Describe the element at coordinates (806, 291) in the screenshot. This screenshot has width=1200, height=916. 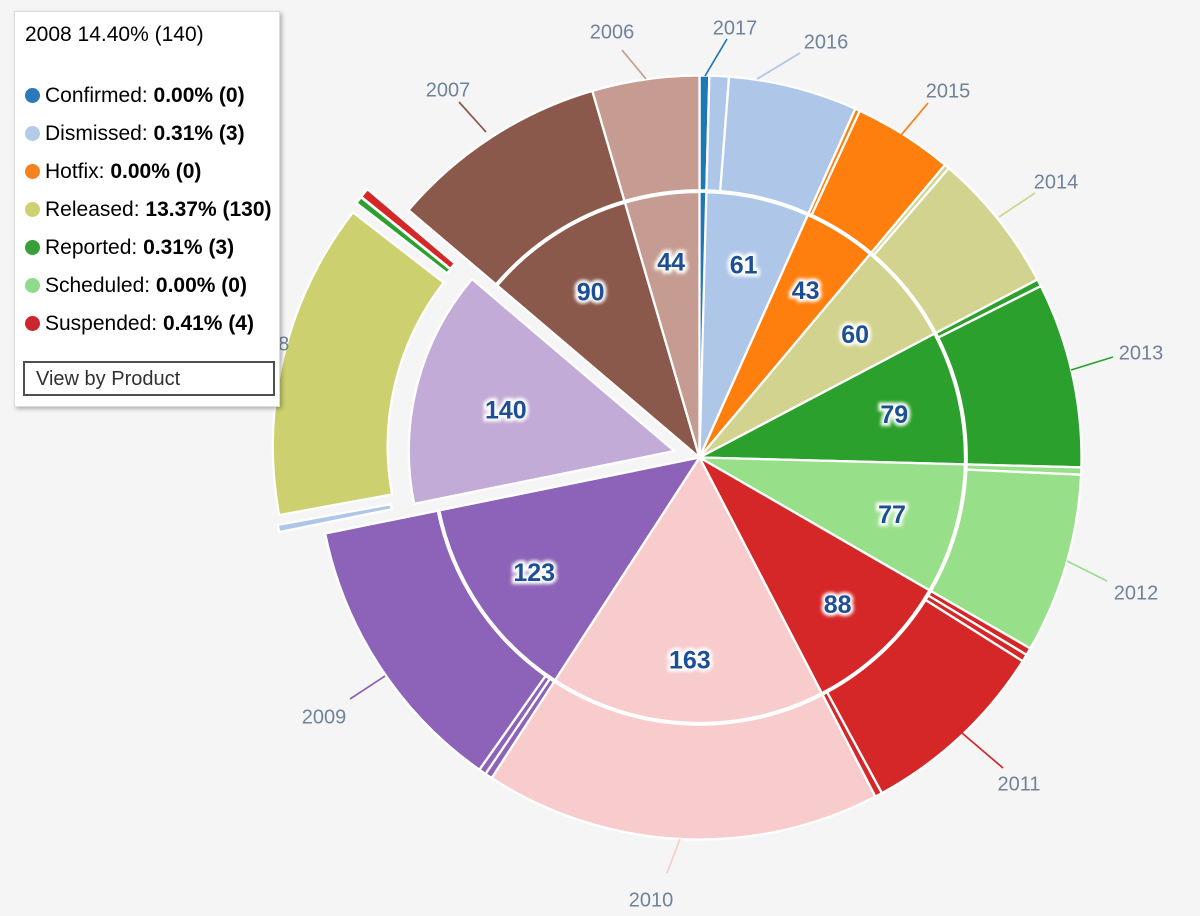
I see `svg-text: 43` at that location.